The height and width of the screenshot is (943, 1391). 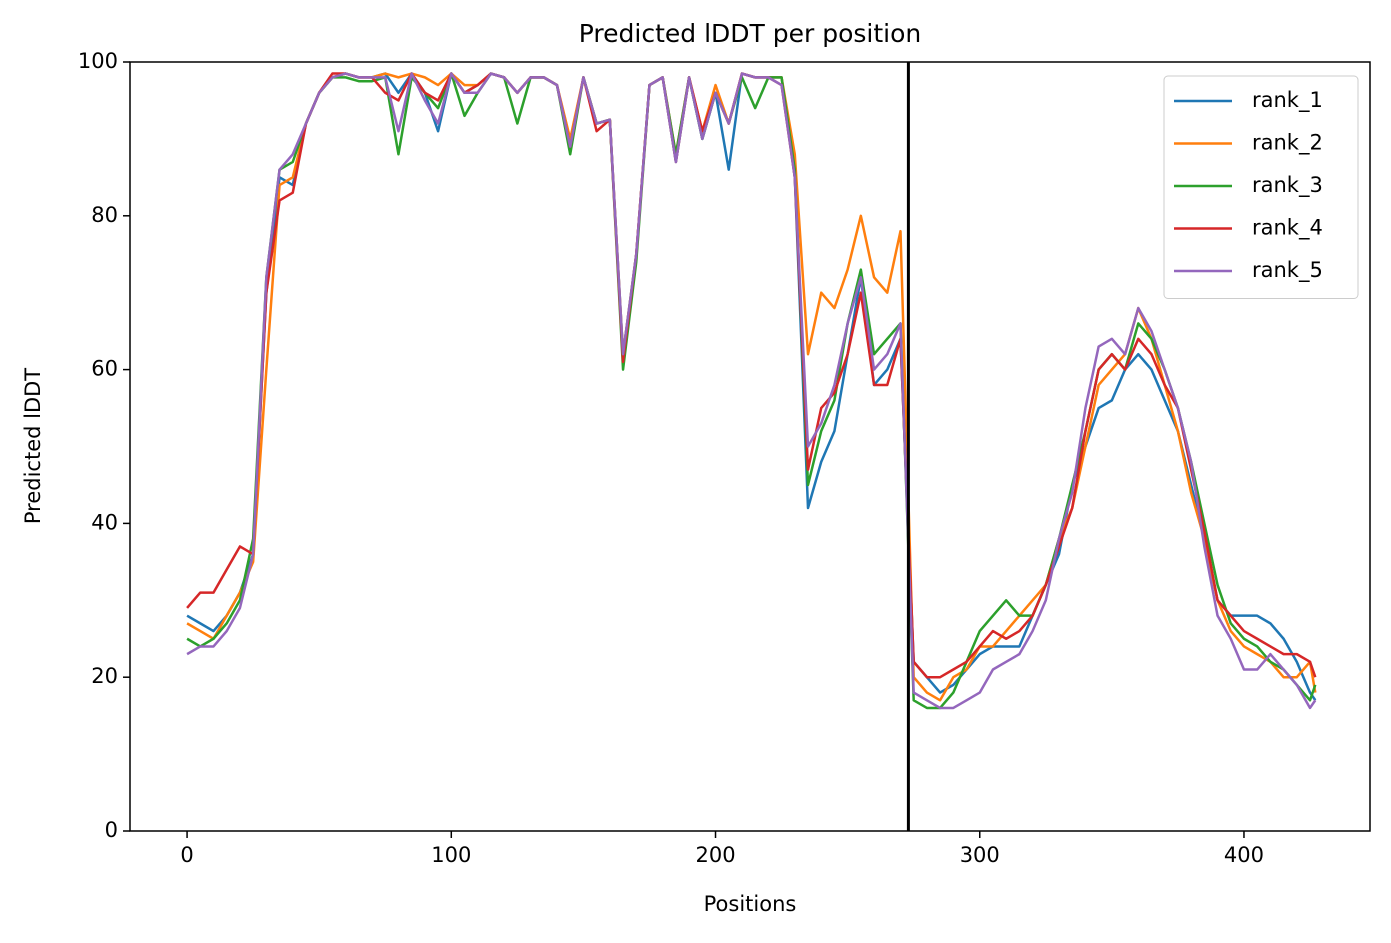 I want to click on y-tick-label: 60, so click(x=104, y=369).